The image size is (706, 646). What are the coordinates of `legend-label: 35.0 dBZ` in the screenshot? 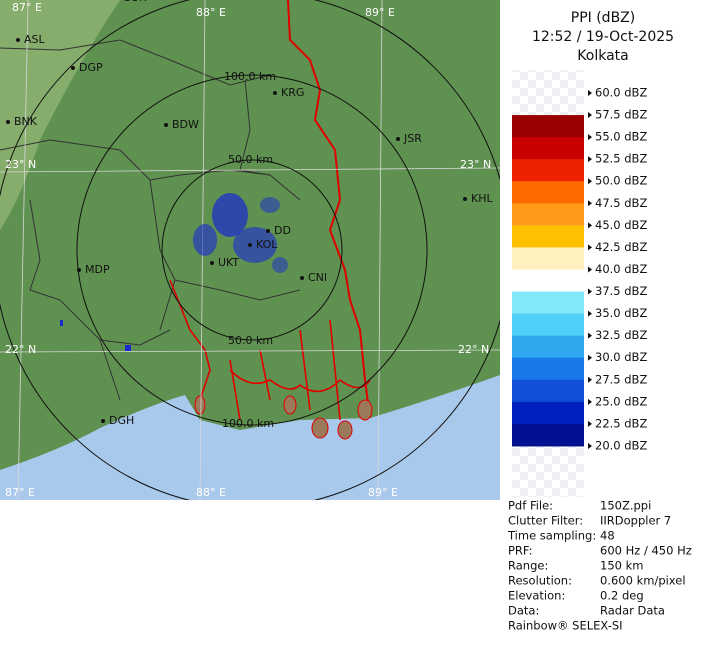 It's located at (621, 313).